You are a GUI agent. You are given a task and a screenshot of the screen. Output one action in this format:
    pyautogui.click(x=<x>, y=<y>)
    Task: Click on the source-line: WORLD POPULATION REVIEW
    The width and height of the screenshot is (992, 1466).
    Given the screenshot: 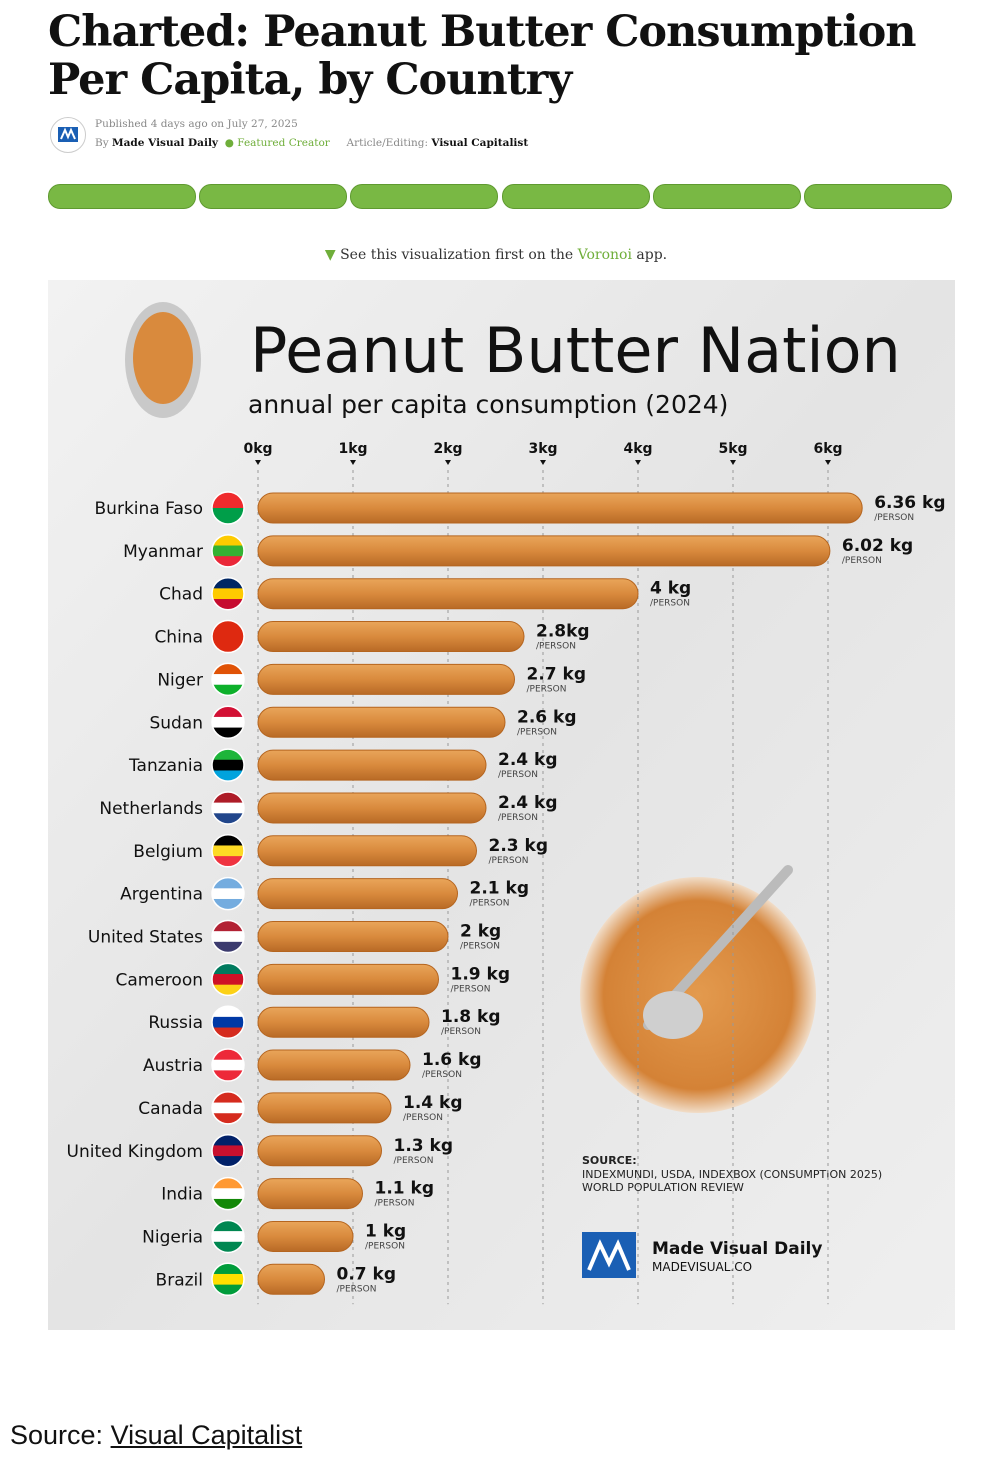 What is the action you would take?
    pyautogui.click(x=663, y=1187)
    